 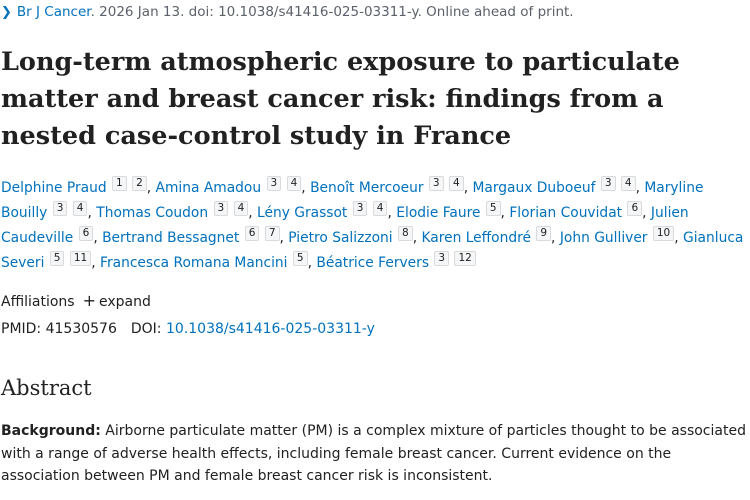 What do you see at coordinates (373, 263) in the screenshot?
I see `author-name-link: Béatrice Fervers` at bounding box center [373, 263].